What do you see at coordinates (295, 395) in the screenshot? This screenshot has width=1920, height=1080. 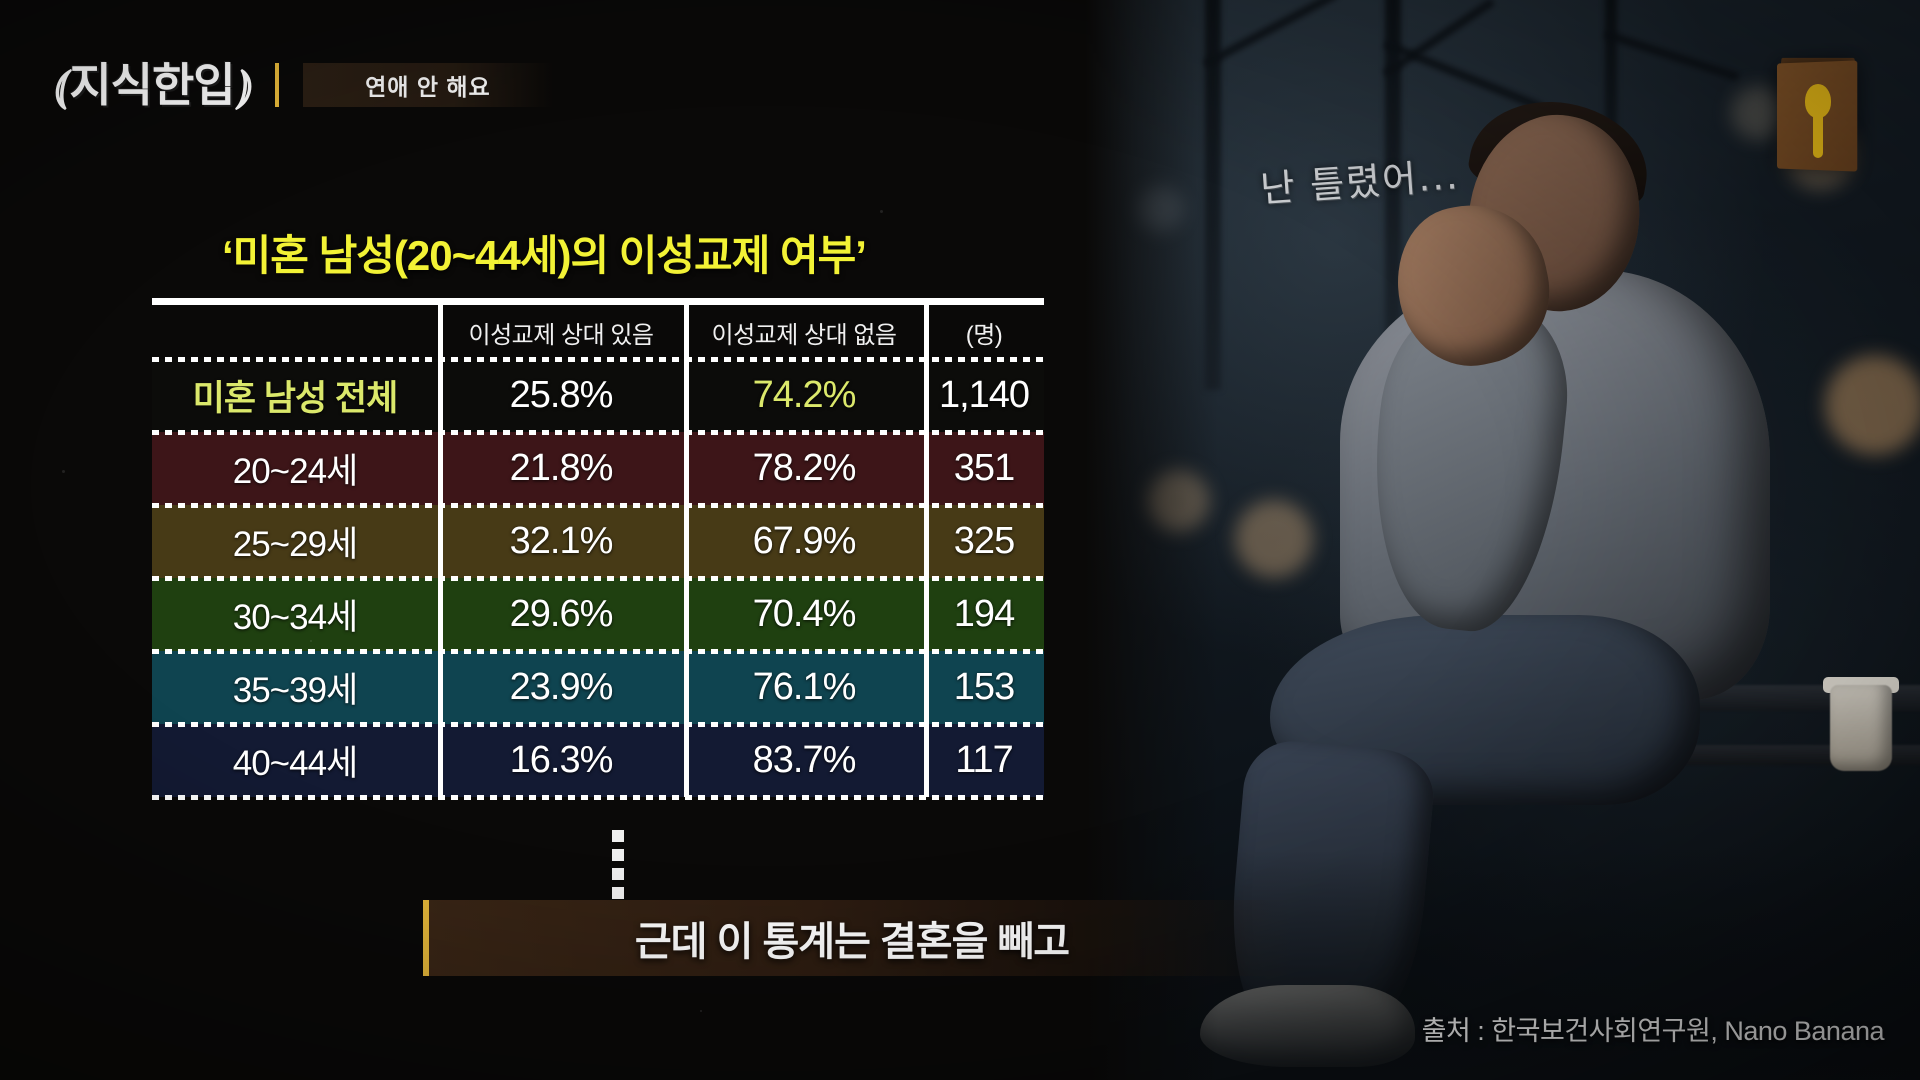 I see `row-label: 미혼 남성 전체` at bounding box center [295, 395].